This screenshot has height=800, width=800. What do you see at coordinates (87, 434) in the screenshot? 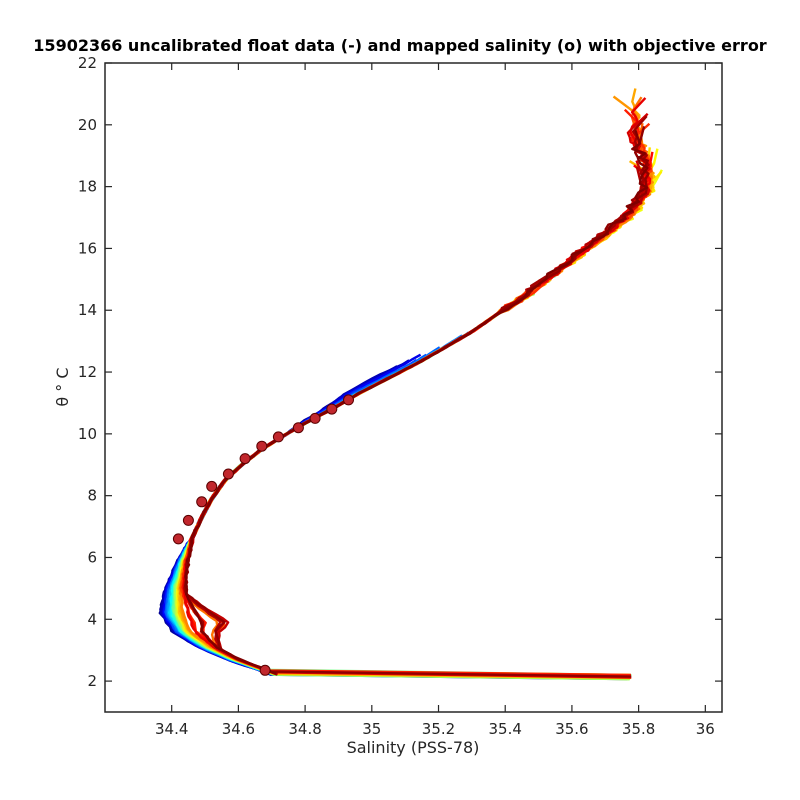
I see `y-tick-label: 10` at bounding box center [87, 434].